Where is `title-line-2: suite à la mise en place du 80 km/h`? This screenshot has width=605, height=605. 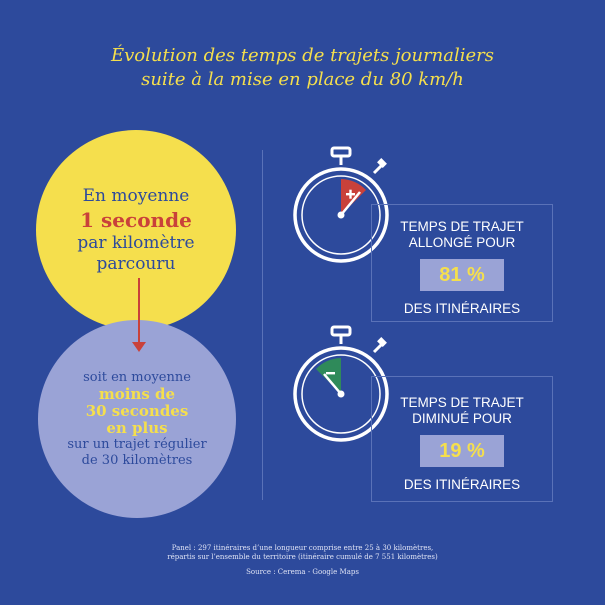
title-line-2: suite à la mise en place du 80 km/h is located at coordinates (302, 79).